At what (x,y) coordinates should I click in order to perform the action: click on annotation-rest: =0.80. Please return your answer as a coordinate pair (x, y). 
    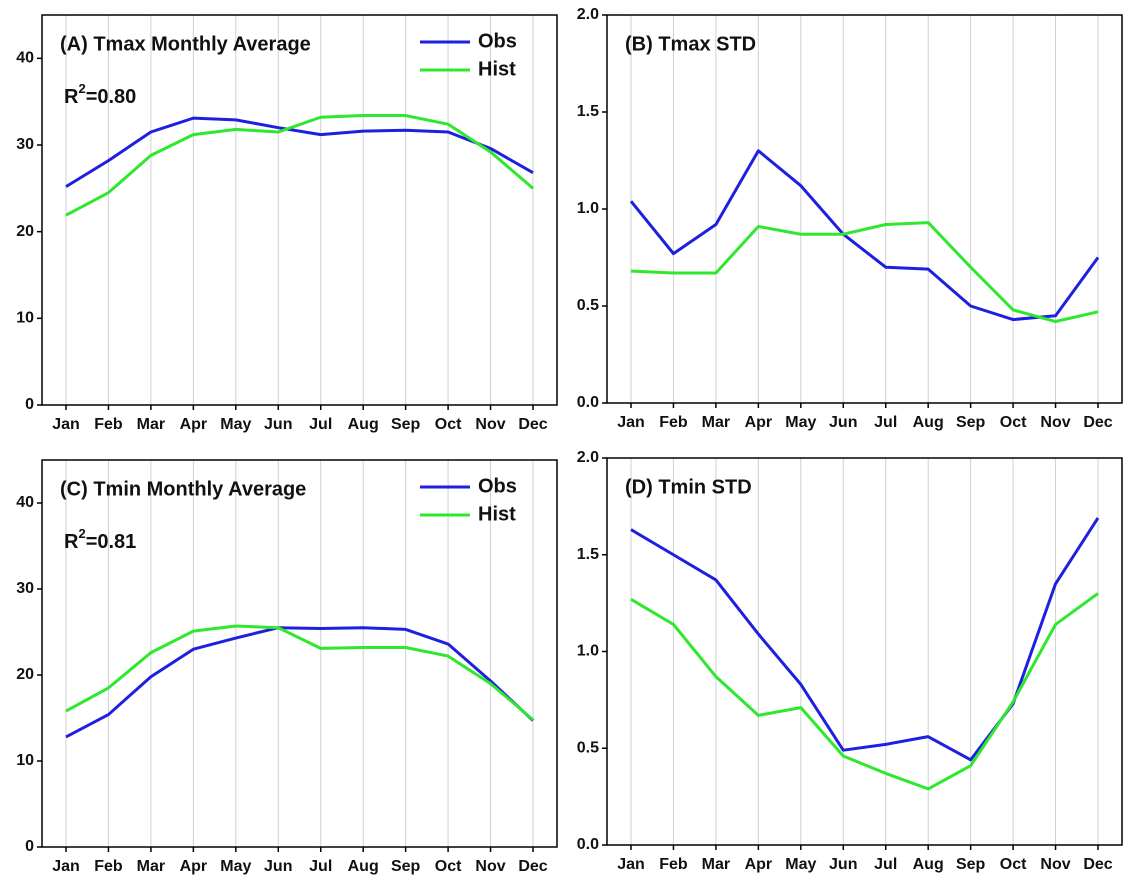
    Looking at the image, I should click on (111, 97).